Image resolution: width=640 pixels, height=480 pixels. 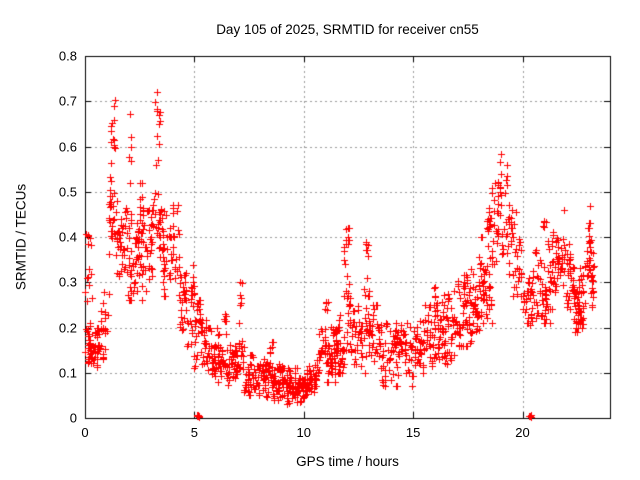 What do you see at coordinates (67, 56) in the screenshot?
I see `y-tick-label: 0.8` at bounding box center [67, 56].